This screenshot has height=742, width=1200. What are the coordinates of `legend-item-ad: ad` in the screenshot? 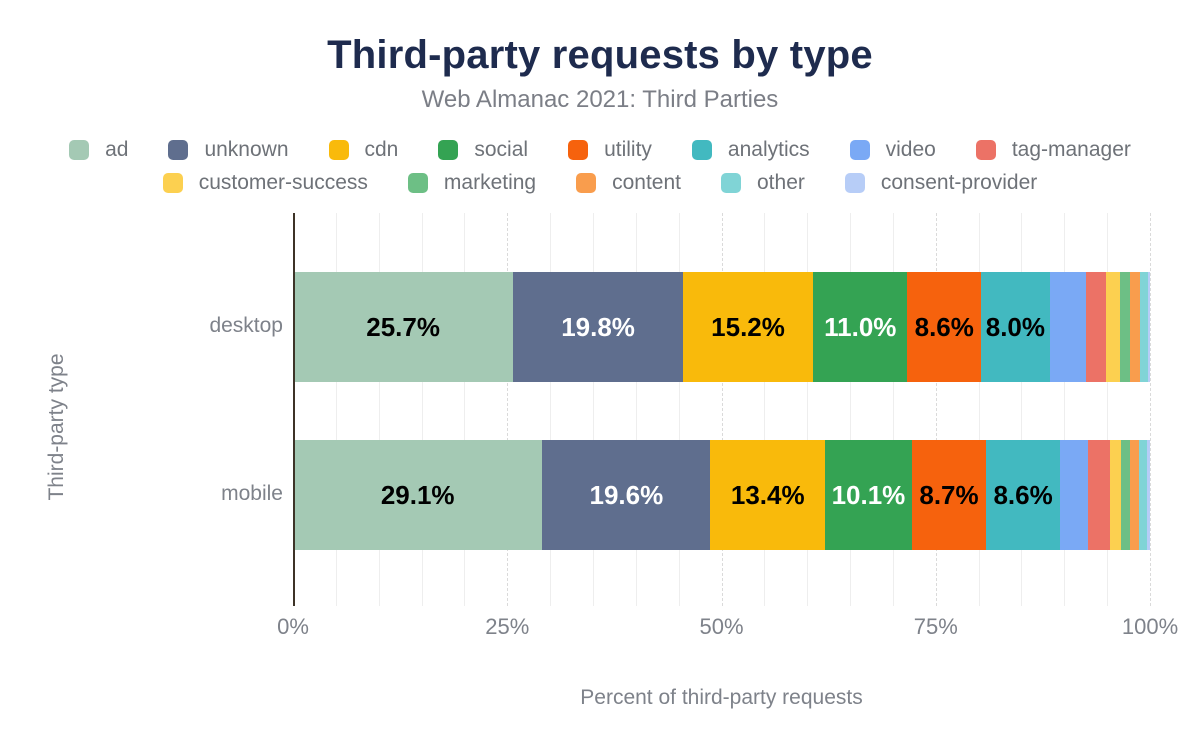 It's located at (98, 150).